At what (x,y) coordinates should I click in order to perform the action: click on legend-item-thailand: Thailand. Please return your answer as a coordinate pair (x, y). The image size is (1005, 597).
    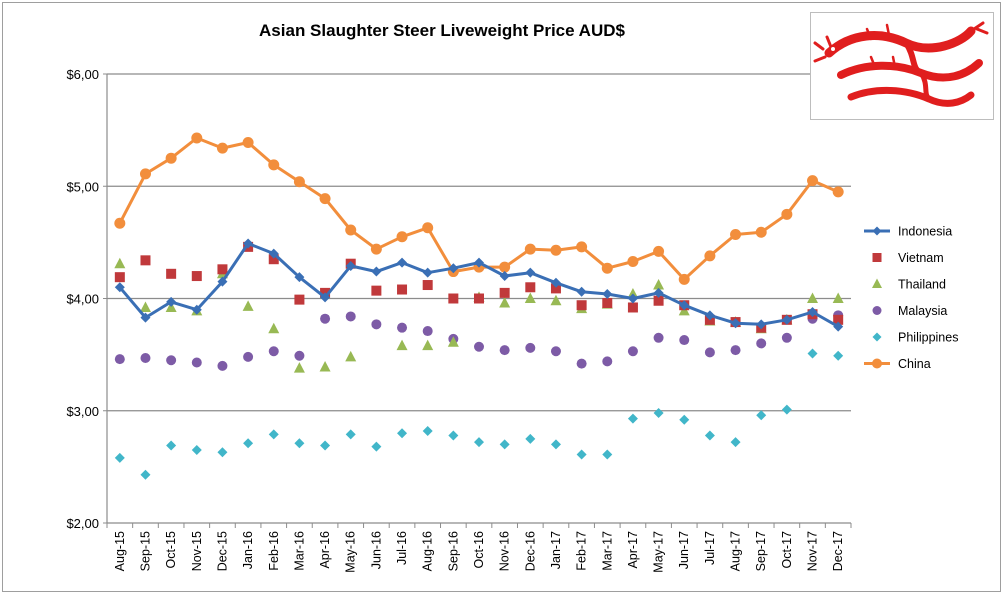
    Looking at the image, I should click on (909, 285).